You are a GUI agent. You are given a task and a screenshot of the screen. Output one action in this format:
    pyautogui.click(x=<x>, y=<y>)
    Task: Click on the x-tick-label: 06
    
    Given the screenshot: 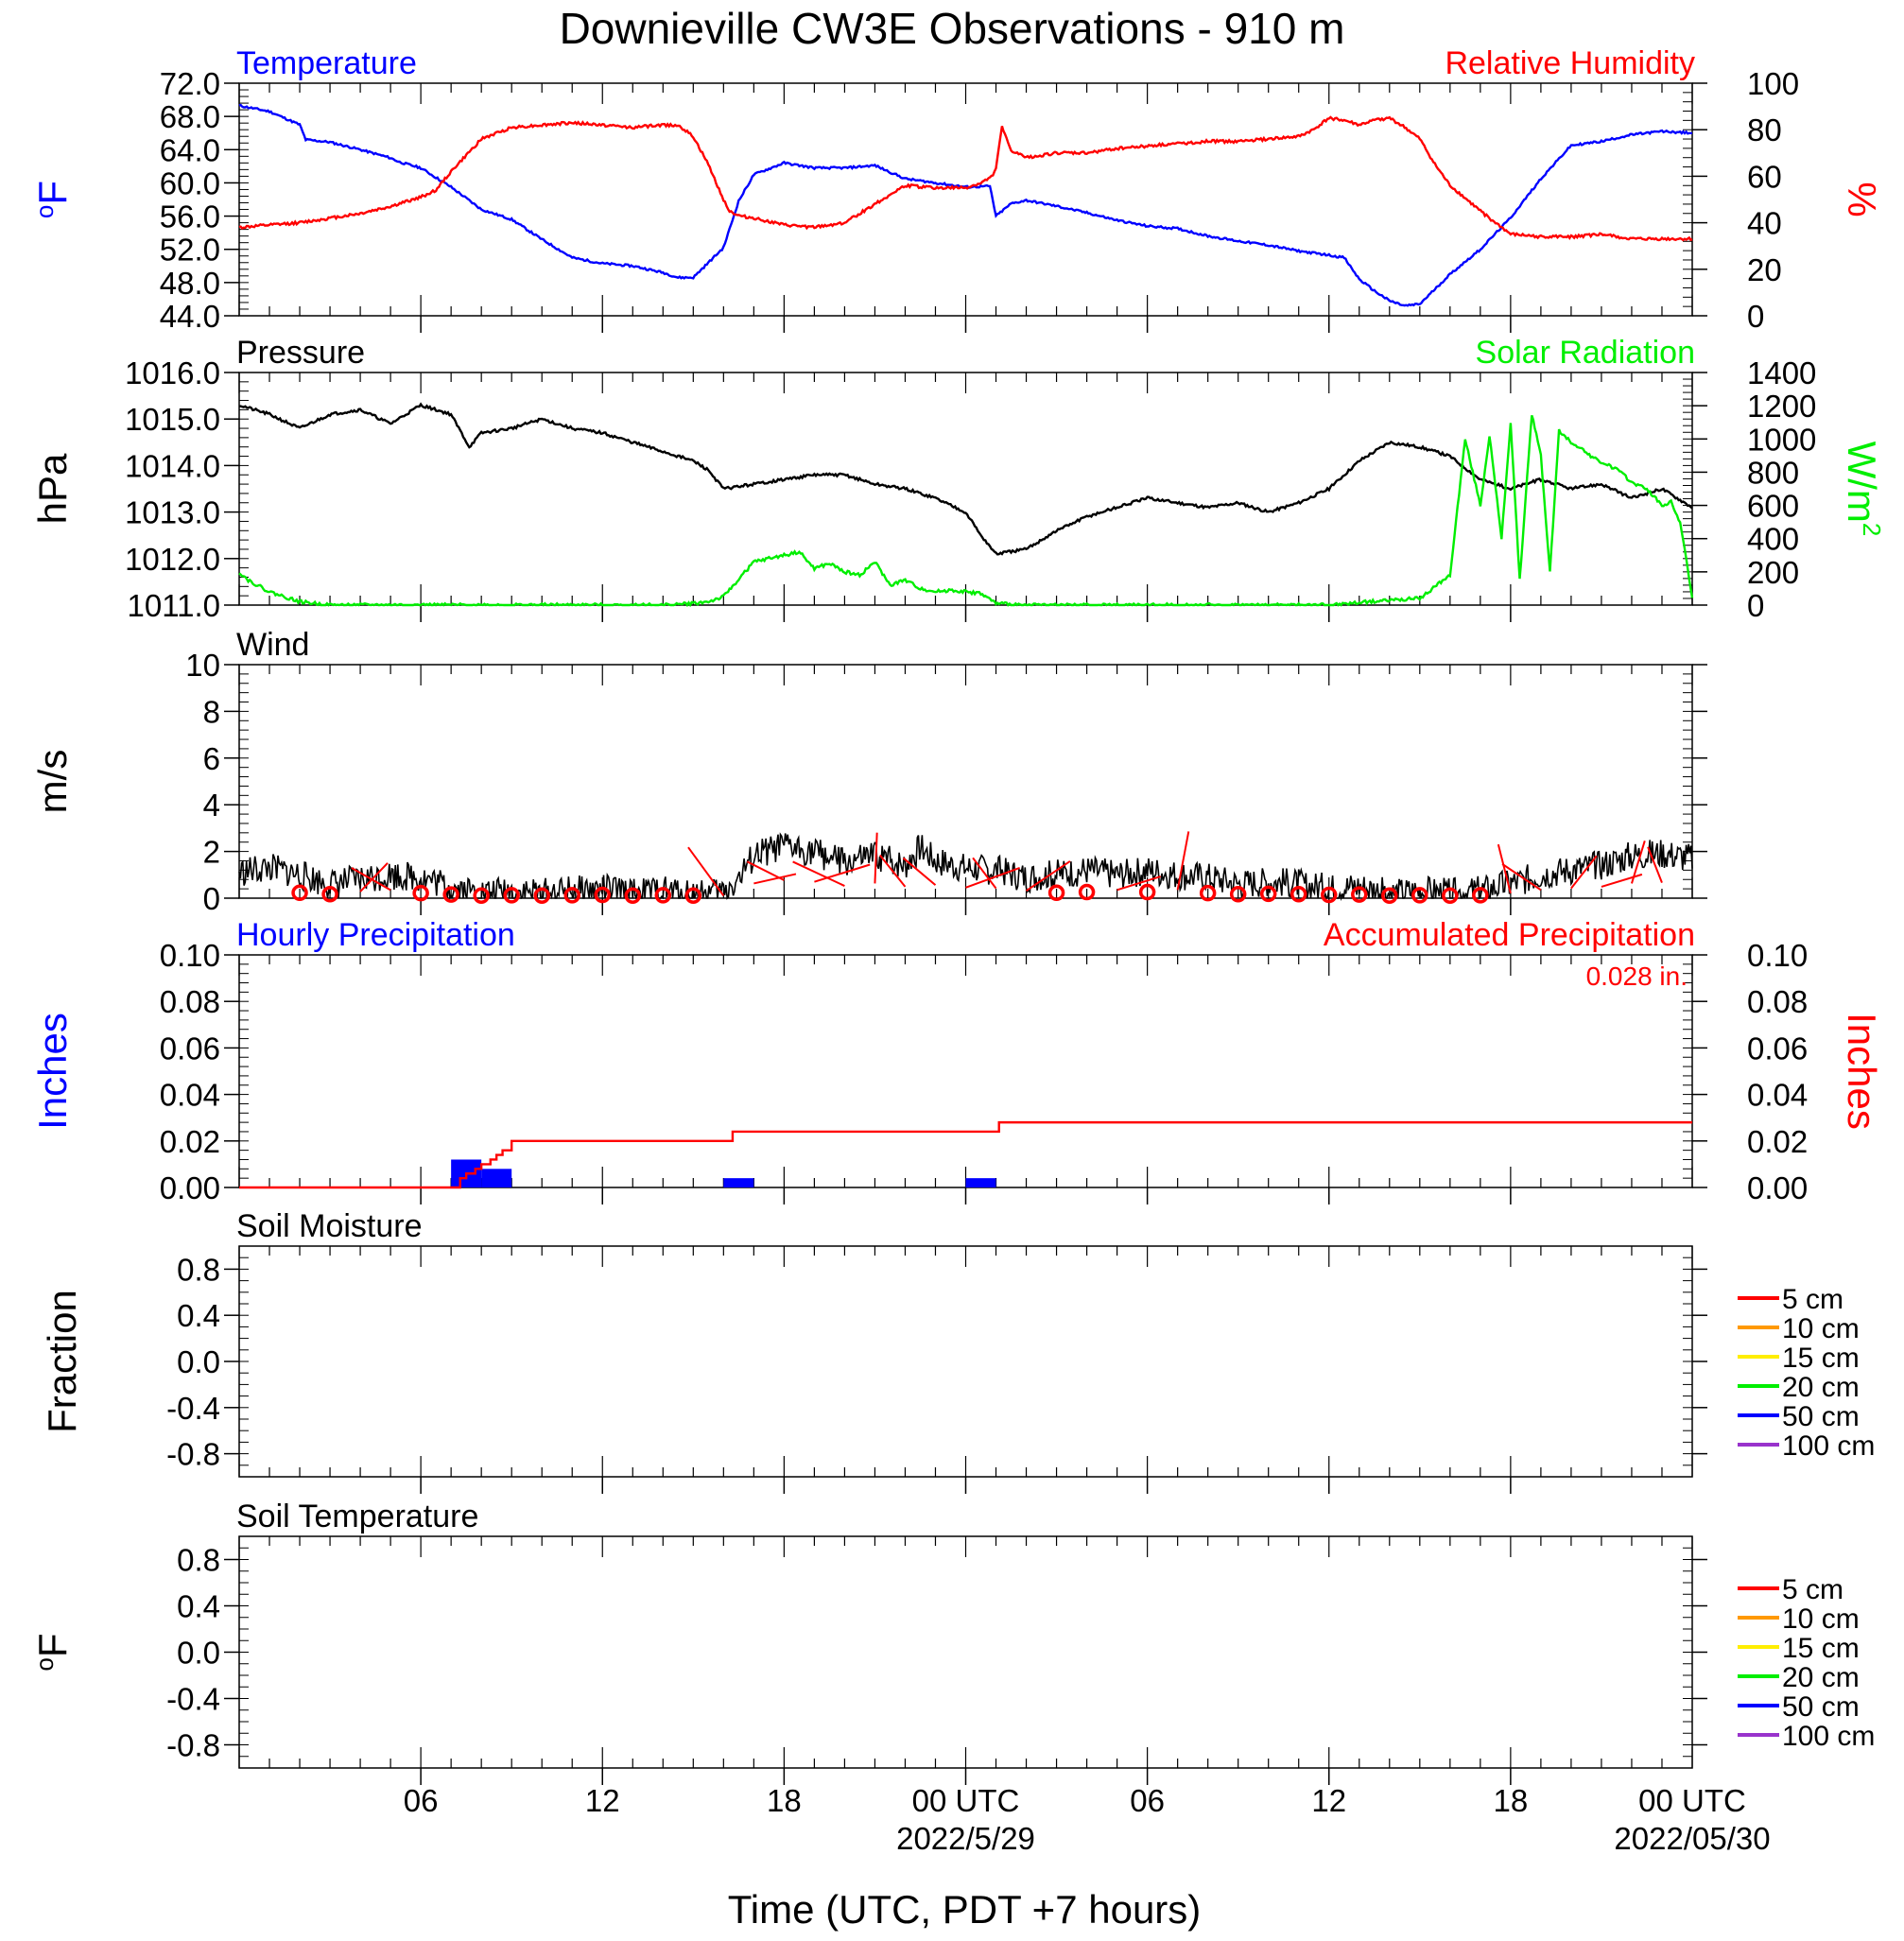 What is the action you would take?
    pyautogui.click(x=422, y=1801)
    